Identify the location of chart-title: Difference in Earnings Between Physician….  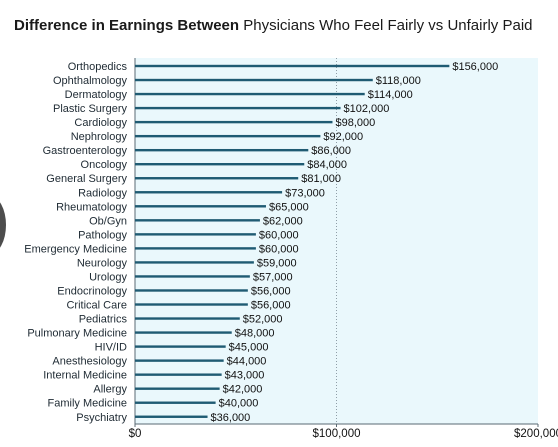
(273, 25).